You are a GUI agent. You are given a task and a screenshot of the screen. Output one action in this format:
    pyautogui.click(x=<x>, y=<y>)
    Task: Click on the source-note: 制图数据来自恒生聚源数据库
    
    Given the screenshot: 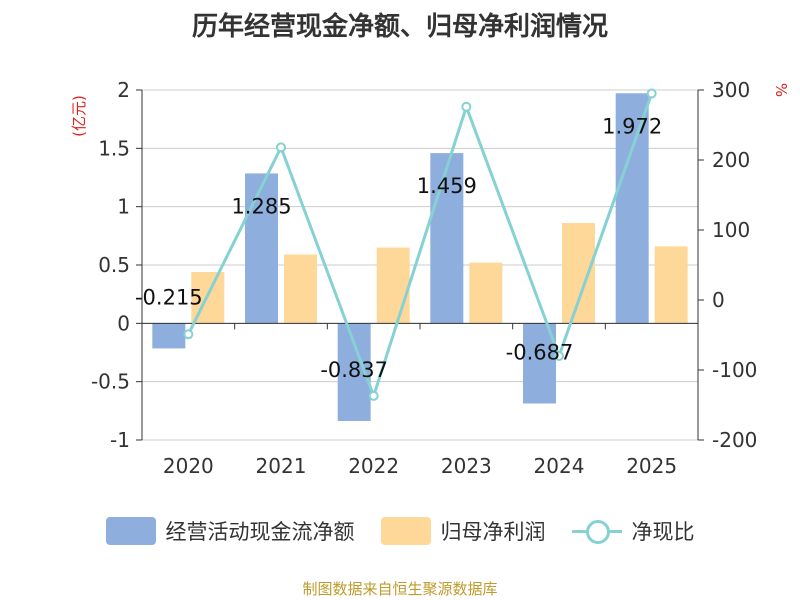 What is the action you would take?
    pyautogui.click(x=400, y=589)
    